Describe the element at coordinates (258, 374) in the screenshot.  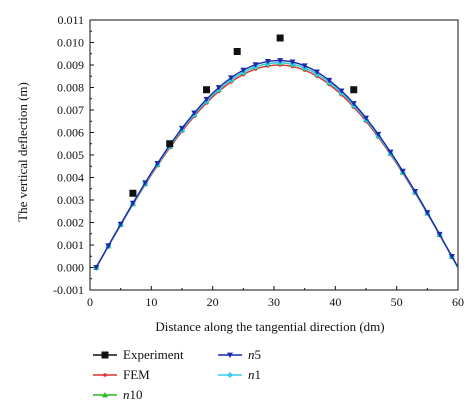
I see `legend-label-text: 1` at that location.